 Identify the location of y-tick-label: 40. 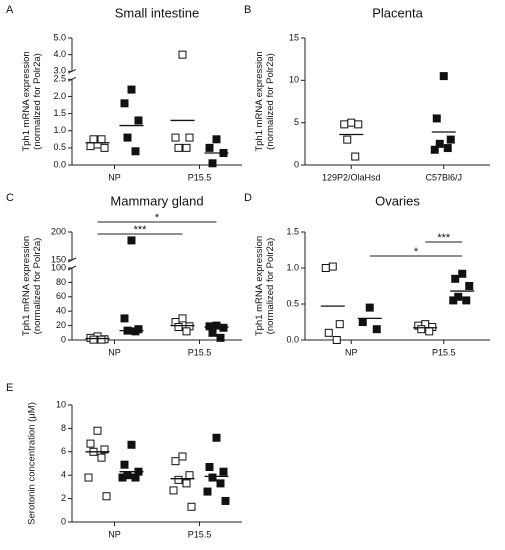
(61, 311).